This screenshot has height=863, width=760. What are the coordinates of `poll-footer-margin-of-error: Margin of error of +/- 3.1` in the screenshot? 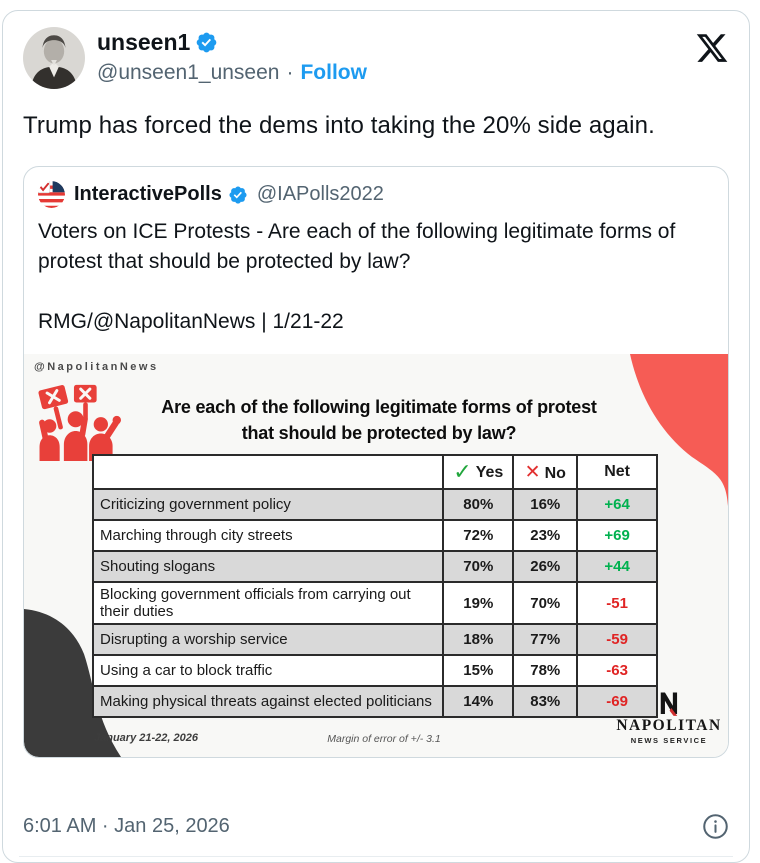 It's located at (384, 739).